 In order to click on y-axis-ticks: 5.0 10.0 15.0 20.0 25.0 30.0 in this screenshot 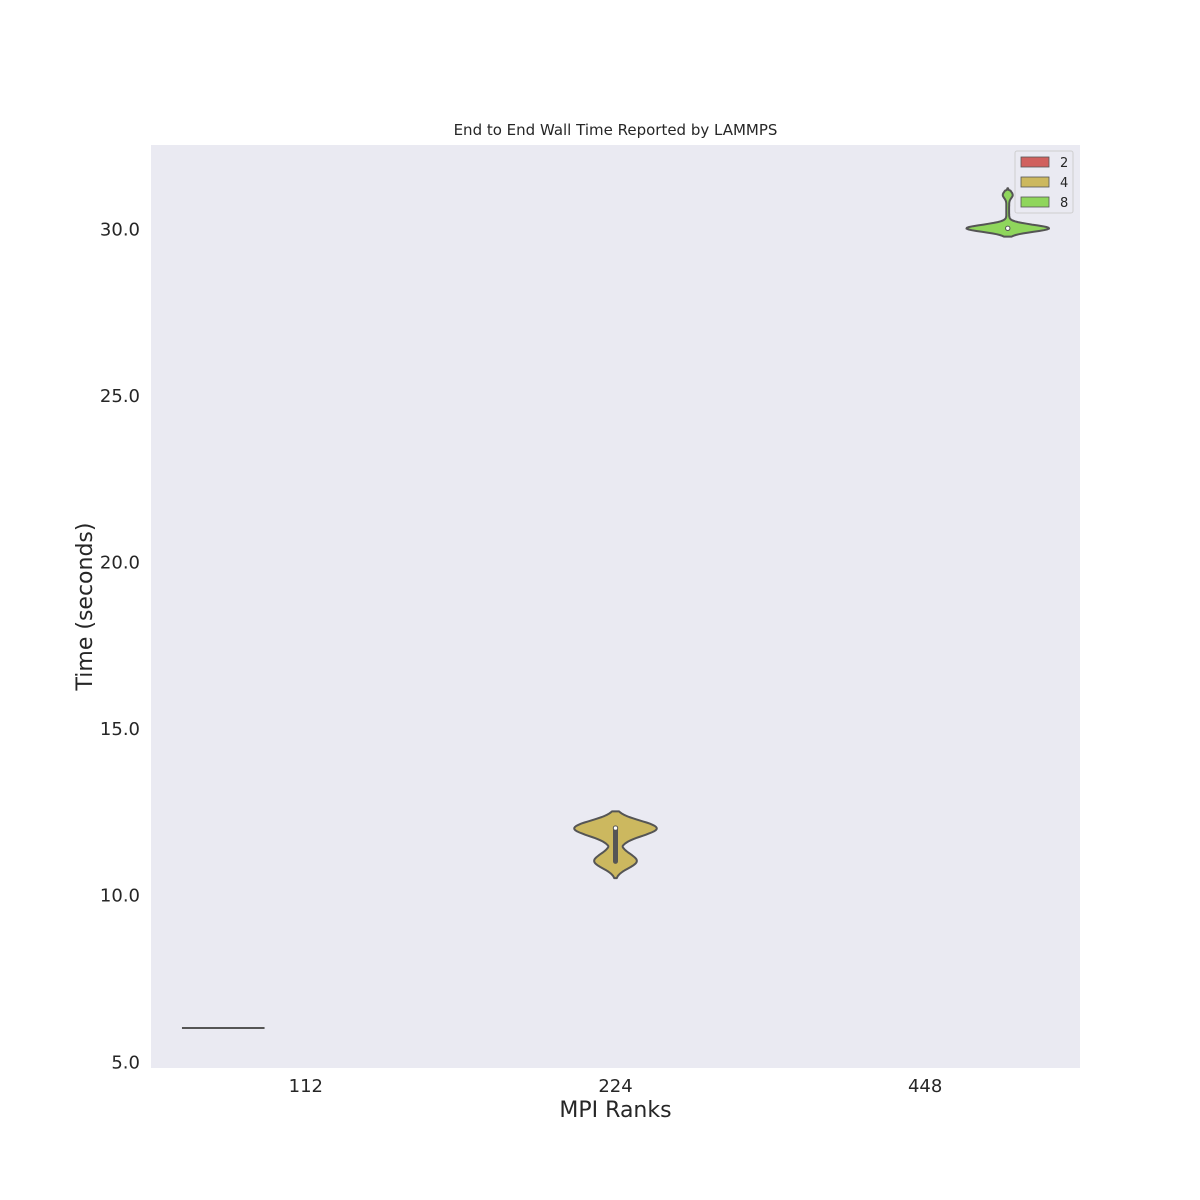, I will do `click(120, 646)`.